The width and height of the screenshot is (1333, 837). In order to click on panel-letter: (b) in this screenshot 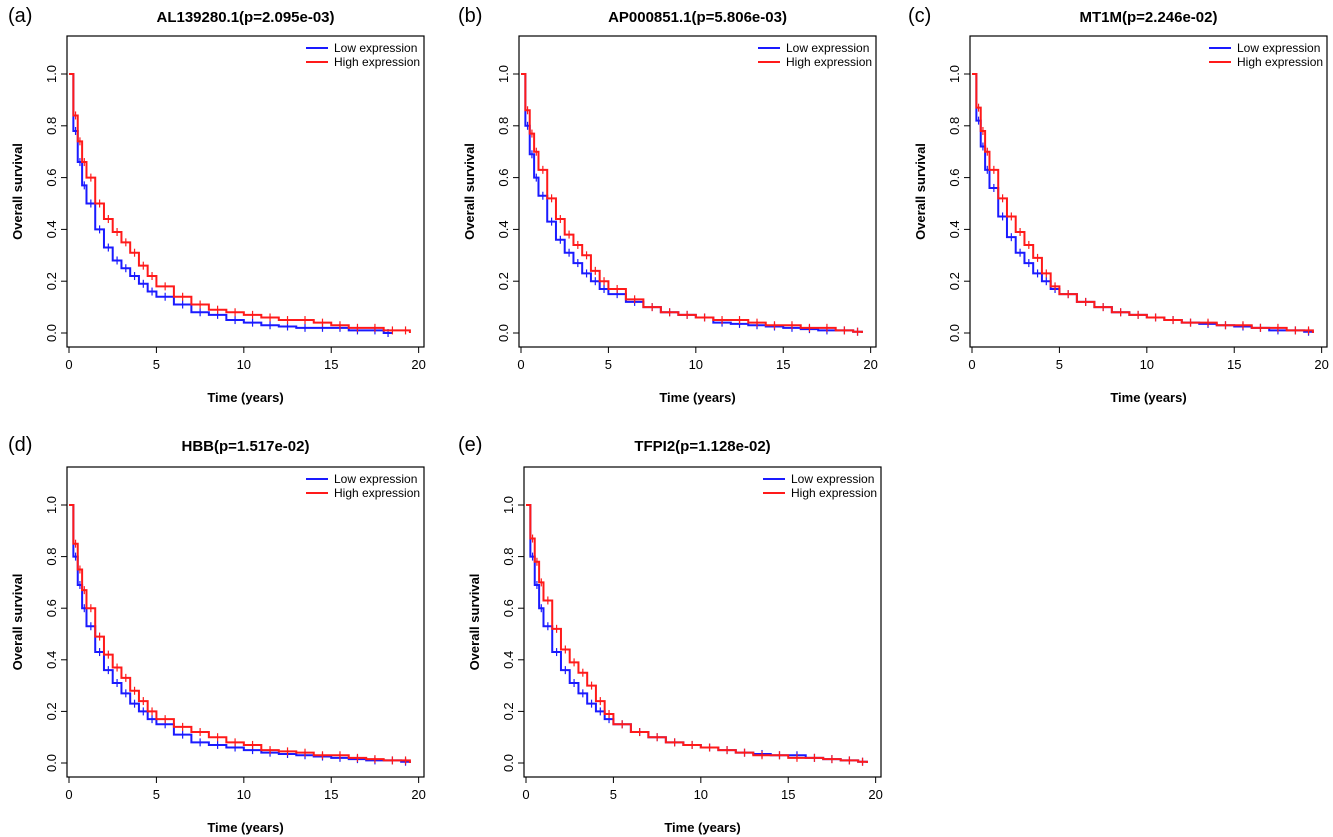, I will do `click(470, 16)`.